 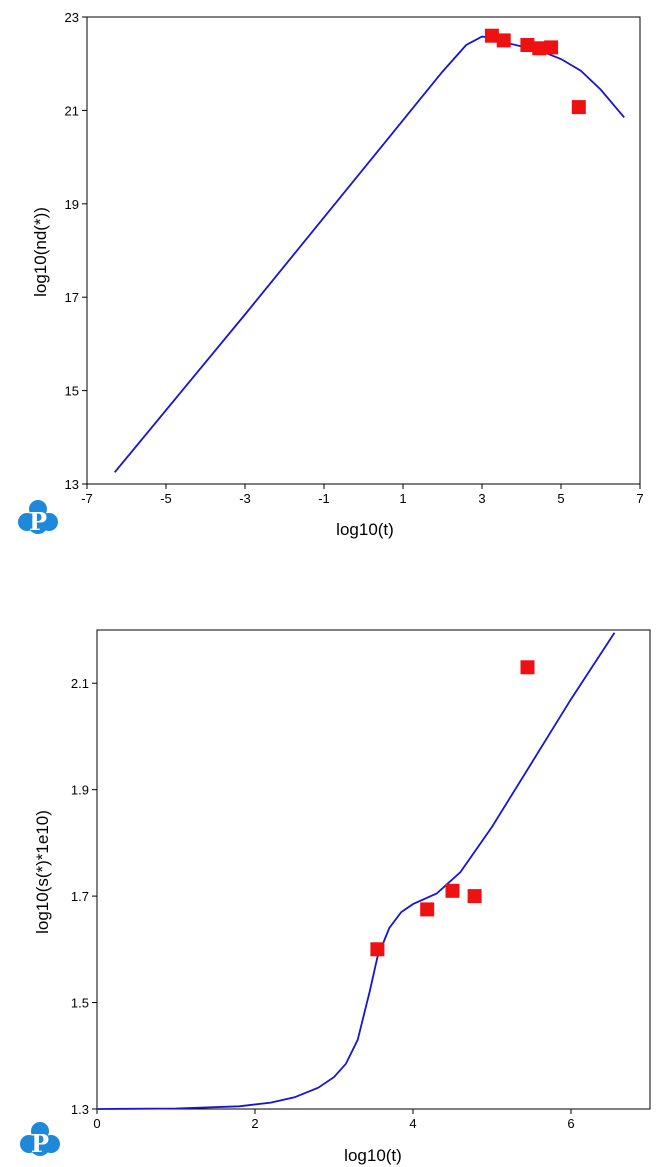 I want to click on y-tick-label: 1.5, so click(x=80, y=1003).